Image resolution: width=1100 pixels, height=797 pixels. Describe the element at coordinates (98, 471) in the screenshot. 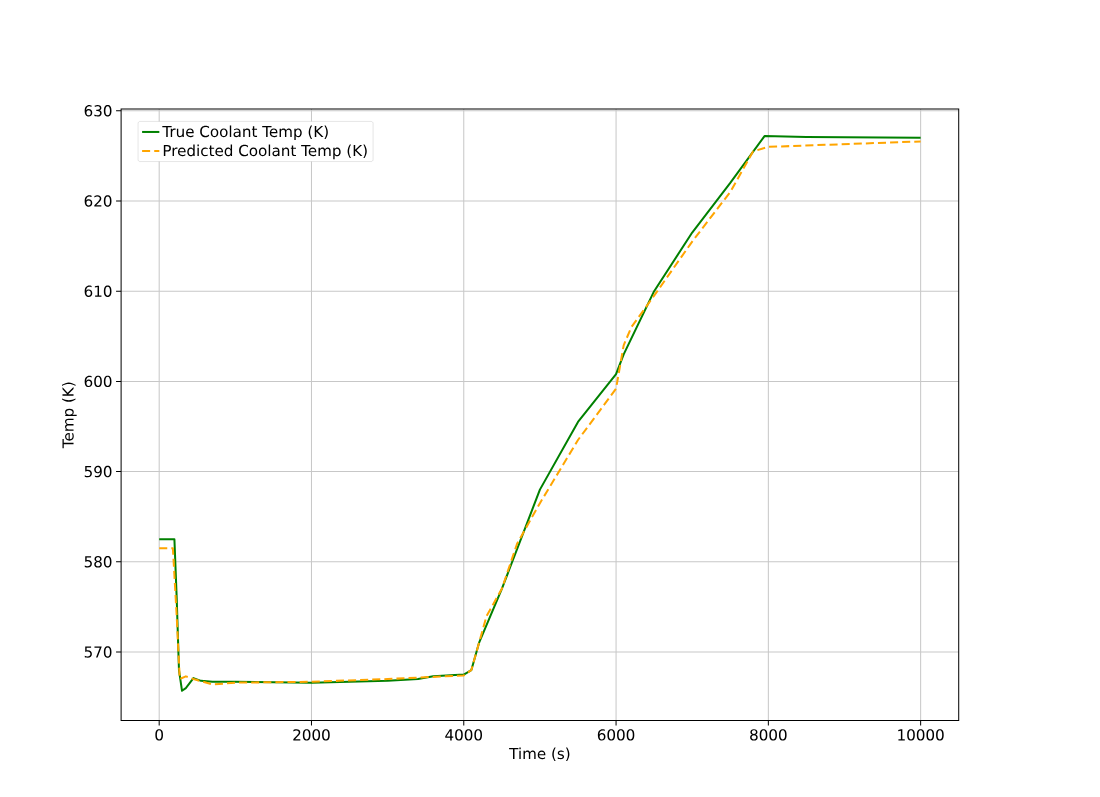

I see `y-tick-label: 590` at that location.